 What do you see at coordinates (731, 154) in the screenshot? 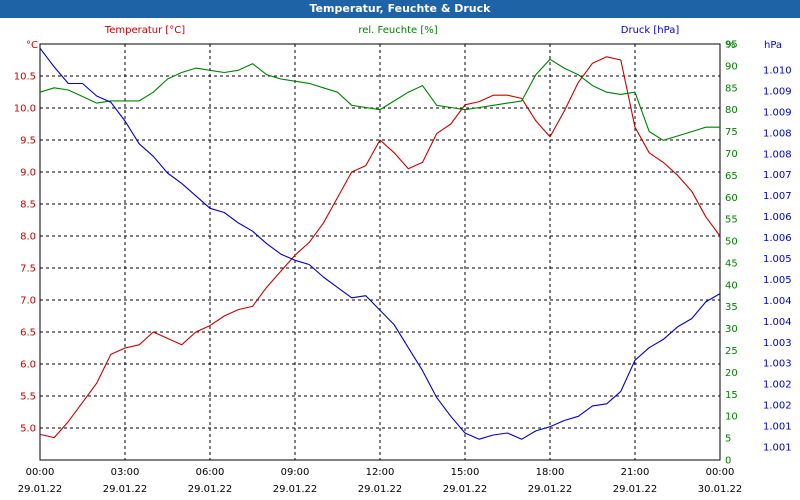
I see `humidity-tick-label: 70` at bounding box center [731, 154].